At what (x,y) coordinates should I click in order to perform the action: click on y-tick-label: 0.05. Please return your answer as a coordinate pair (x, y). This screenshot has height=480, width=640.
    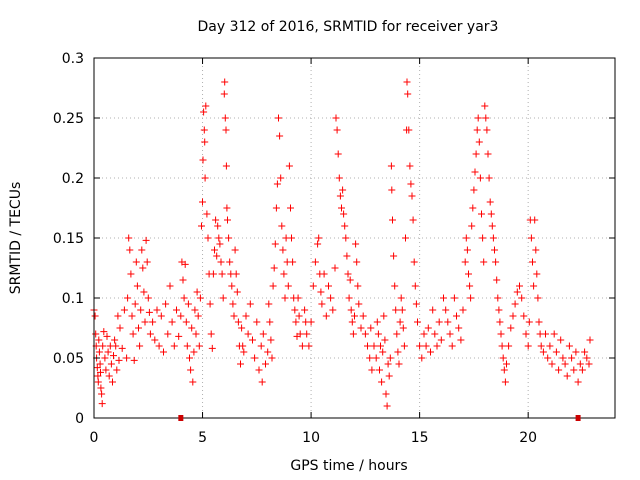
    Looking at the image, I should click on (68, 359).